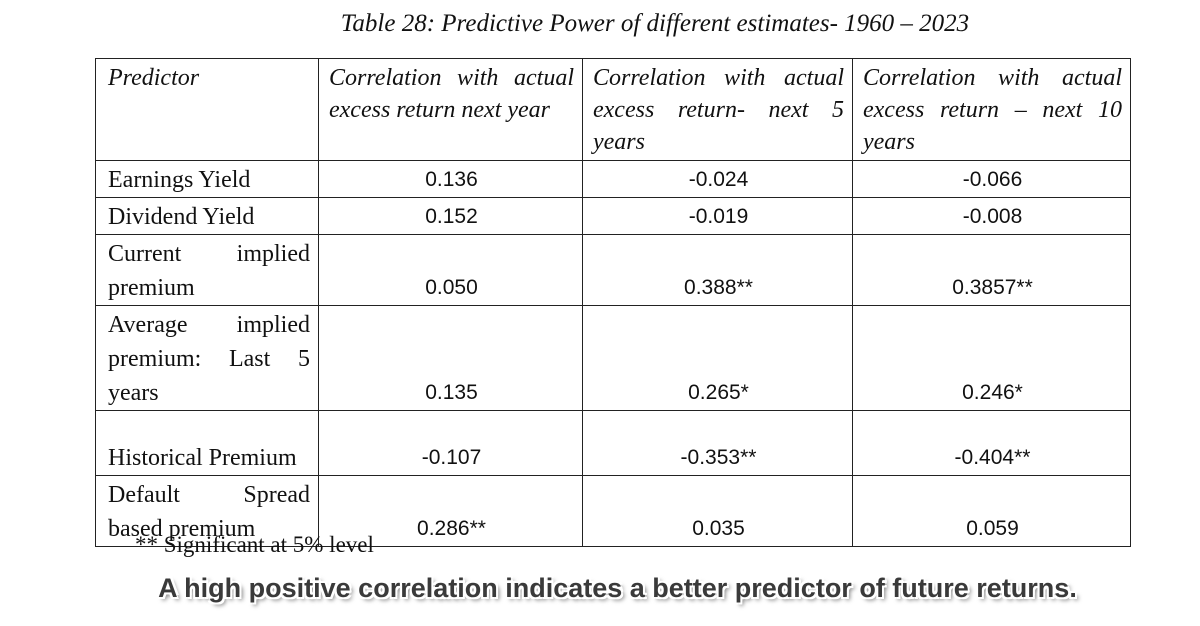 Image resolution: width=1200 pixels, height=626 pixels. Describe the element at coordinates (207, 109) in the screenshot. I see `header-cell: Predictor` at that location.